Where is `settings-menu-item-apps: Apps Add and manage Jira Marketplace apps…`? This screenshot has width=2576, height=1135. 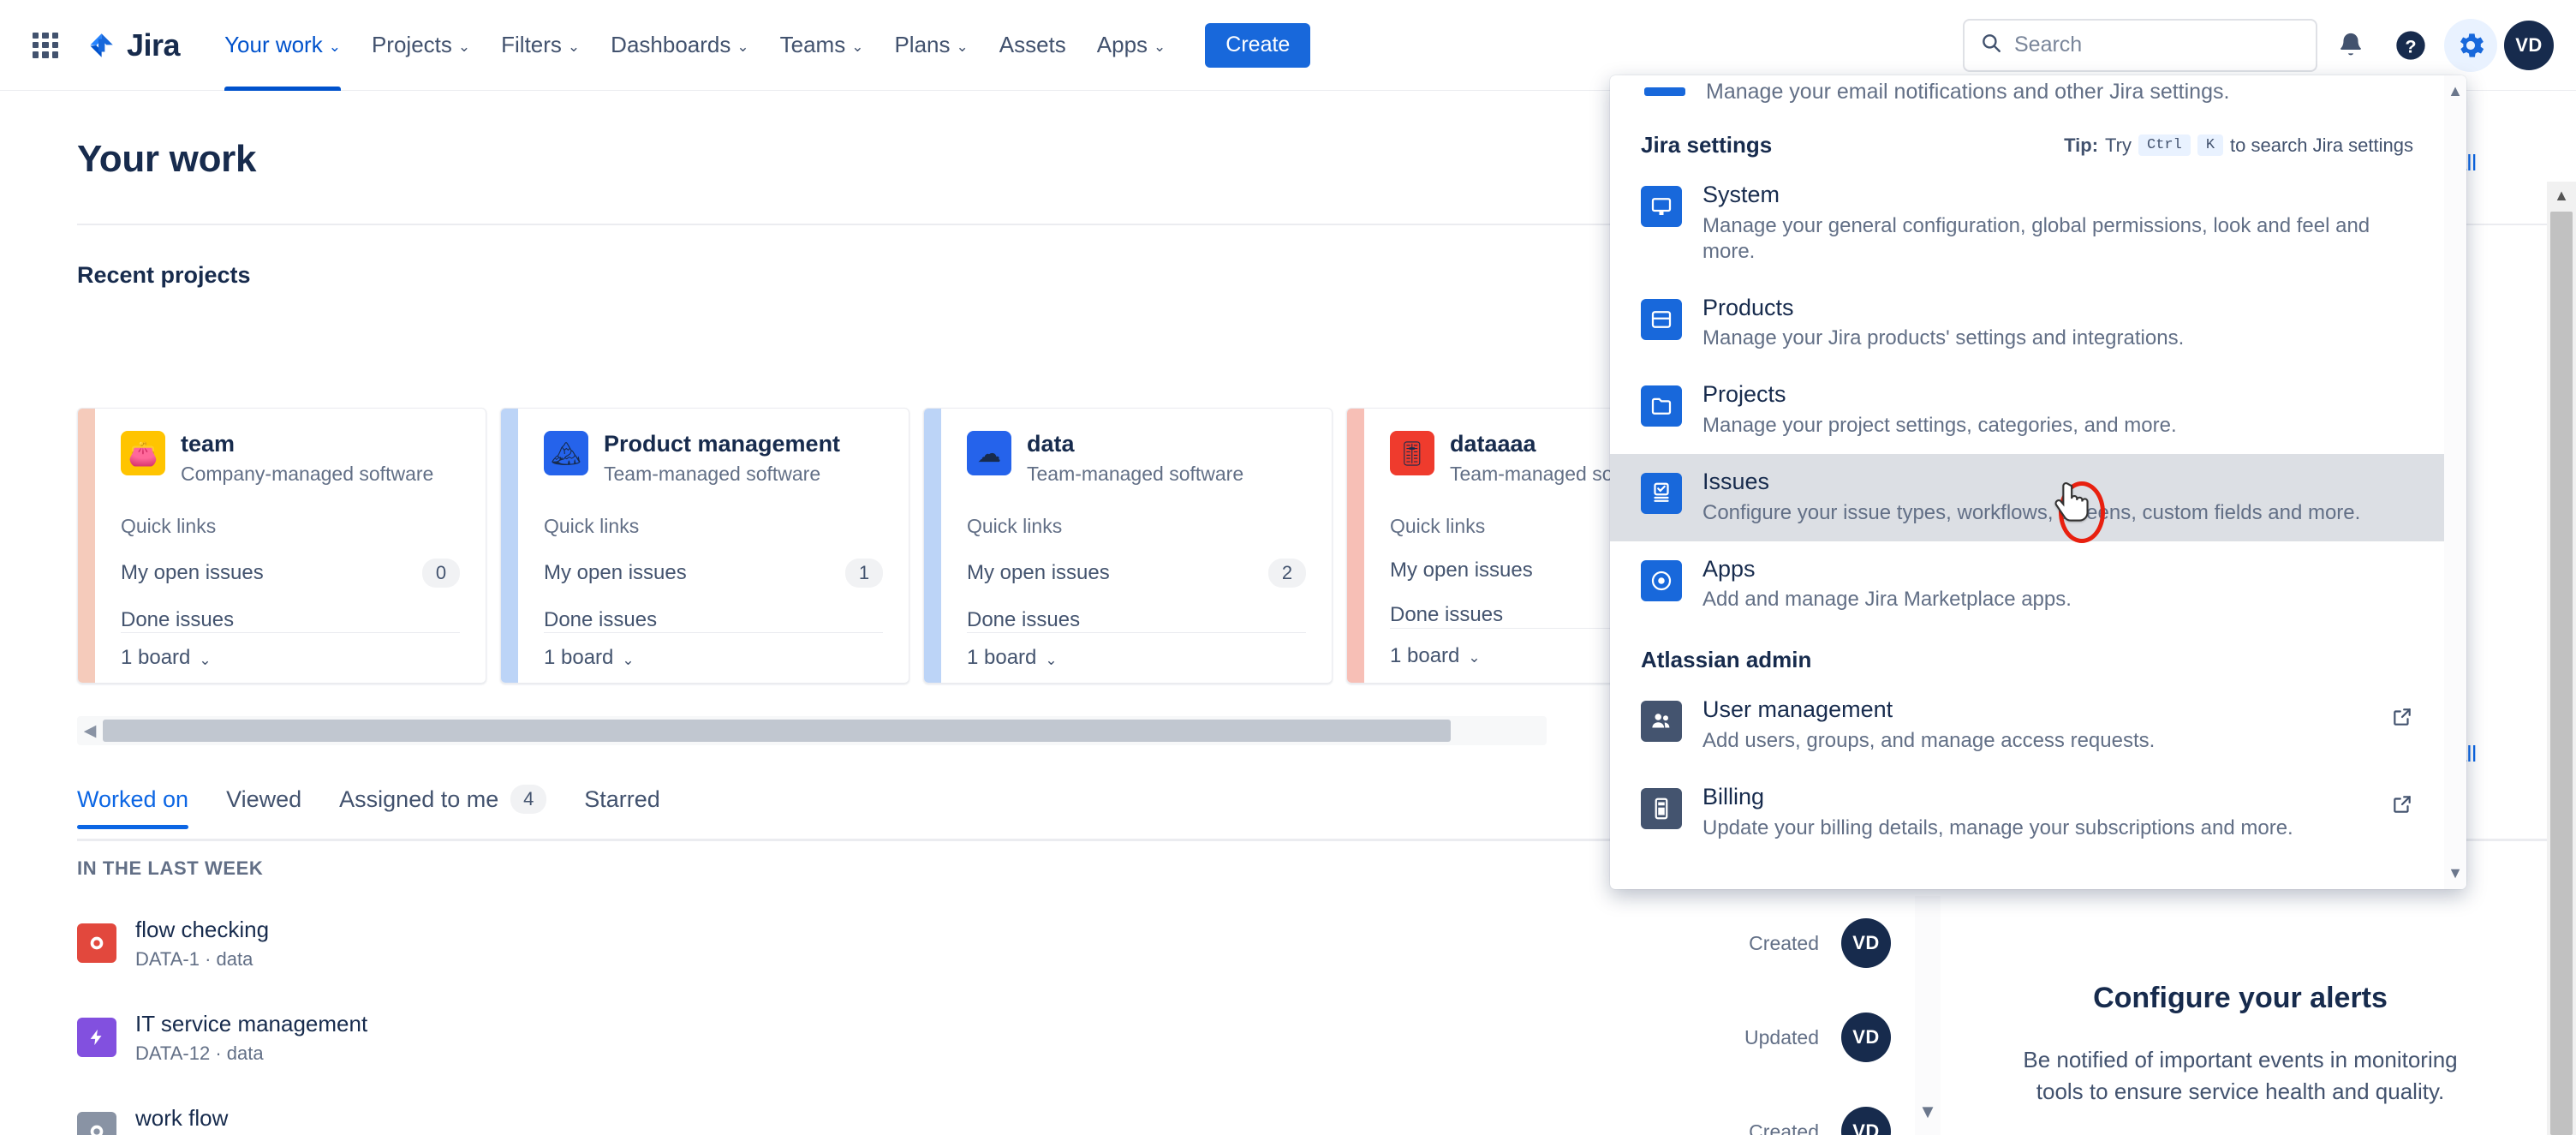 settings-menu-item-apps: Apps Add and manage Jira Marketplace apps… is located at coordinates (2027, 585).